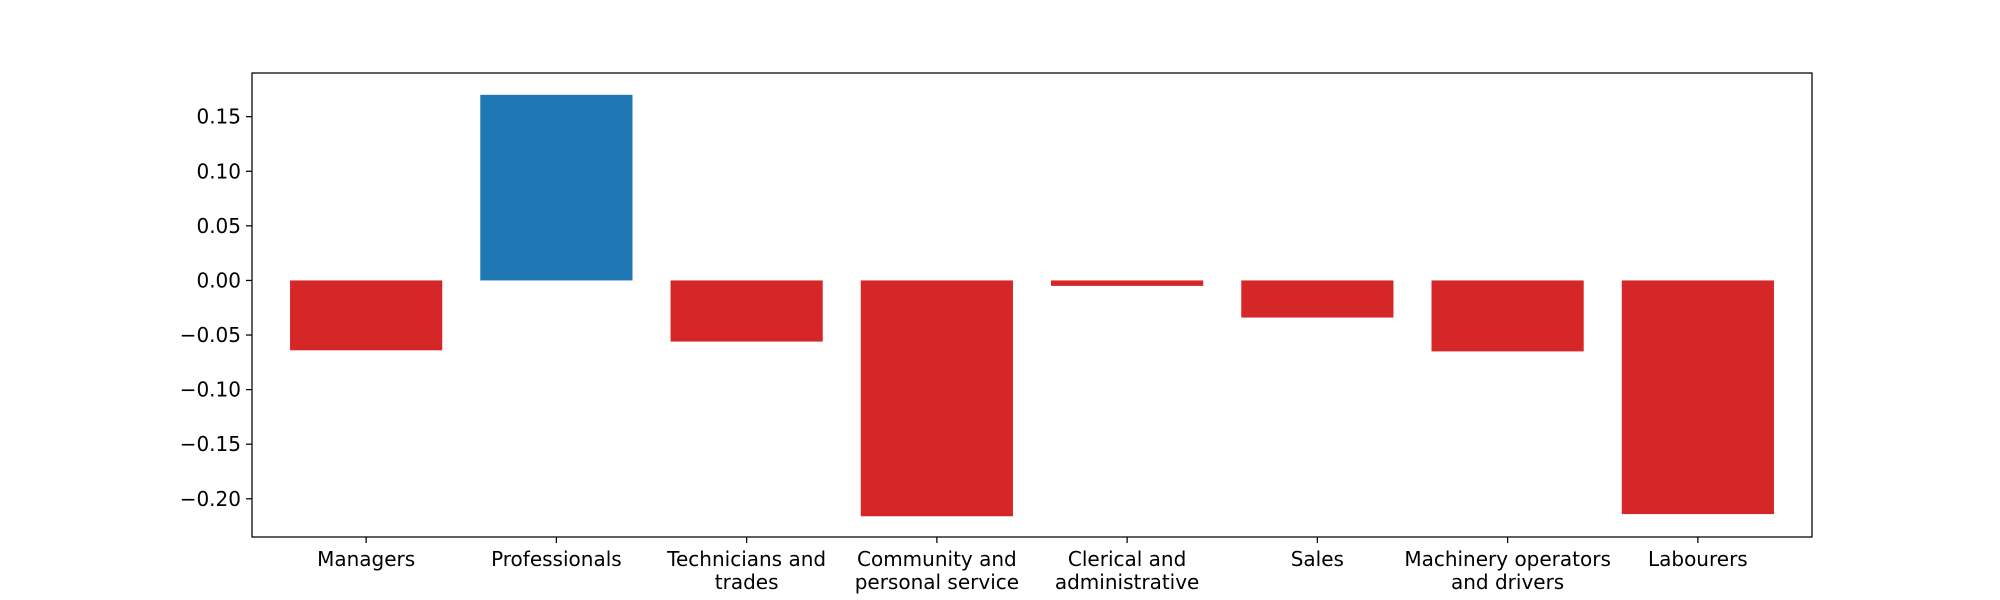 The height and width of the screenshot is (600, 2000). I want to click on y-tick-label: −0.20, so click(210, 499).